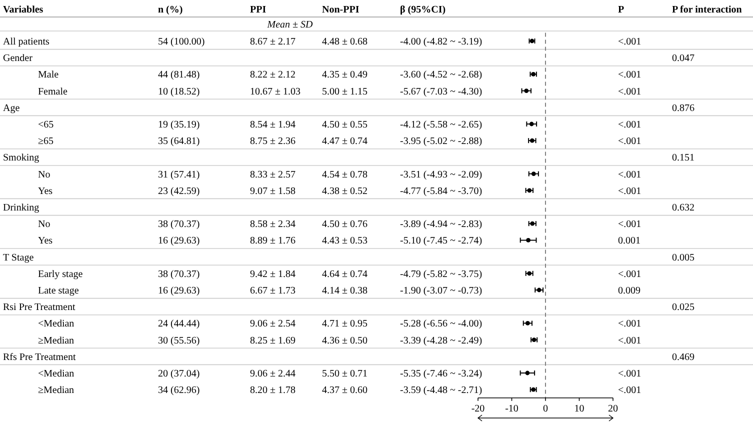 This screenshot has width=753, height=422. What do you see at coordinates (48, 75) in the screenshot?
I see `category-label: Male` at bounding box center [48, 75].